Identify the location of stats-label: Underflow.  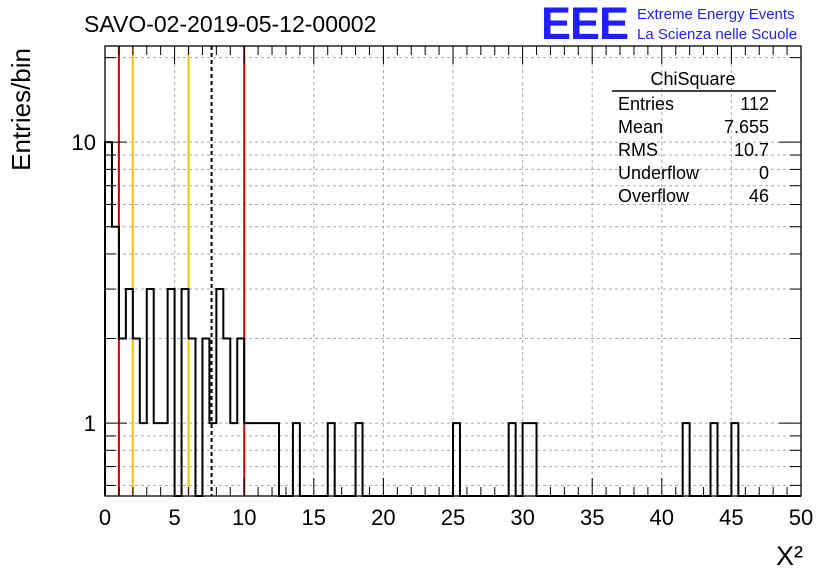
(659, 173).